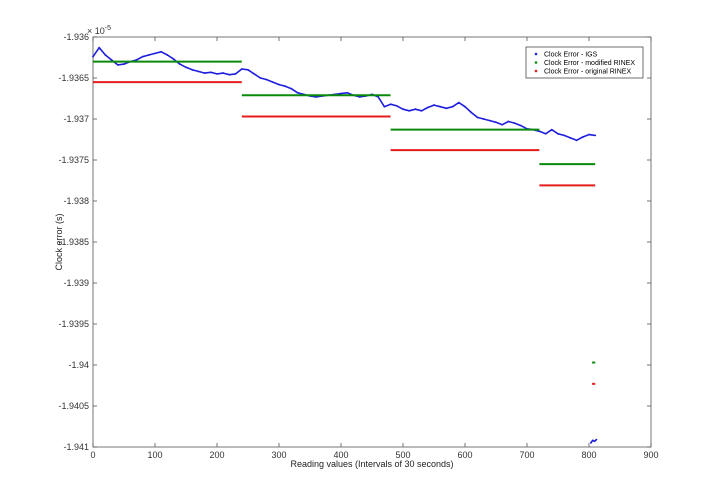 The height and width of the screenshot is (502, 720). Describe the element at coordinates (340, 455) in the screenshot. I see `x-tick-label: 400` at that location.